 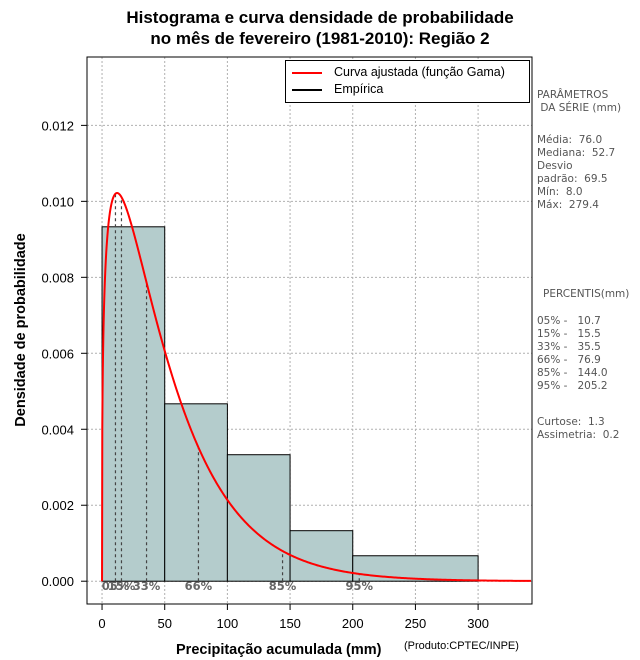 What do you see at coordinates (586, 294) in the screenshot?
I see `percentis-heading: PERCENTIS(mm)` at bounding box center [586, 294].